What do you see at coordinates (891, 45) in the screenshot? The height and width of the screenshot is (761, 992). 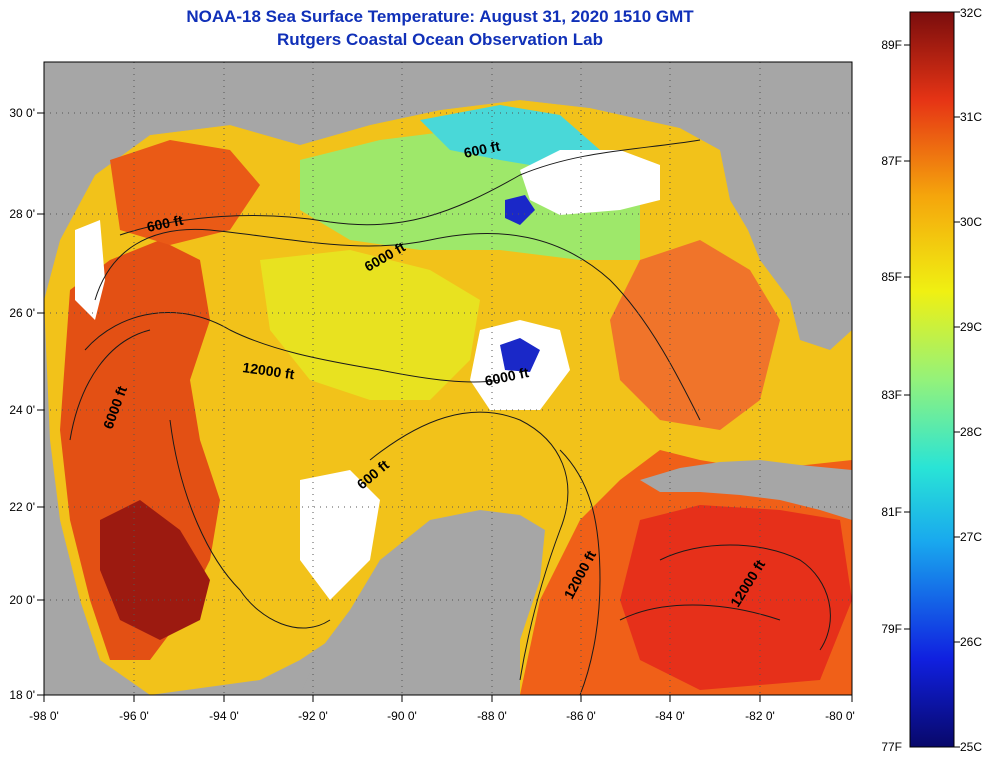 I see `colorbar-f-label: 89F` at bounding box center [891, 45].